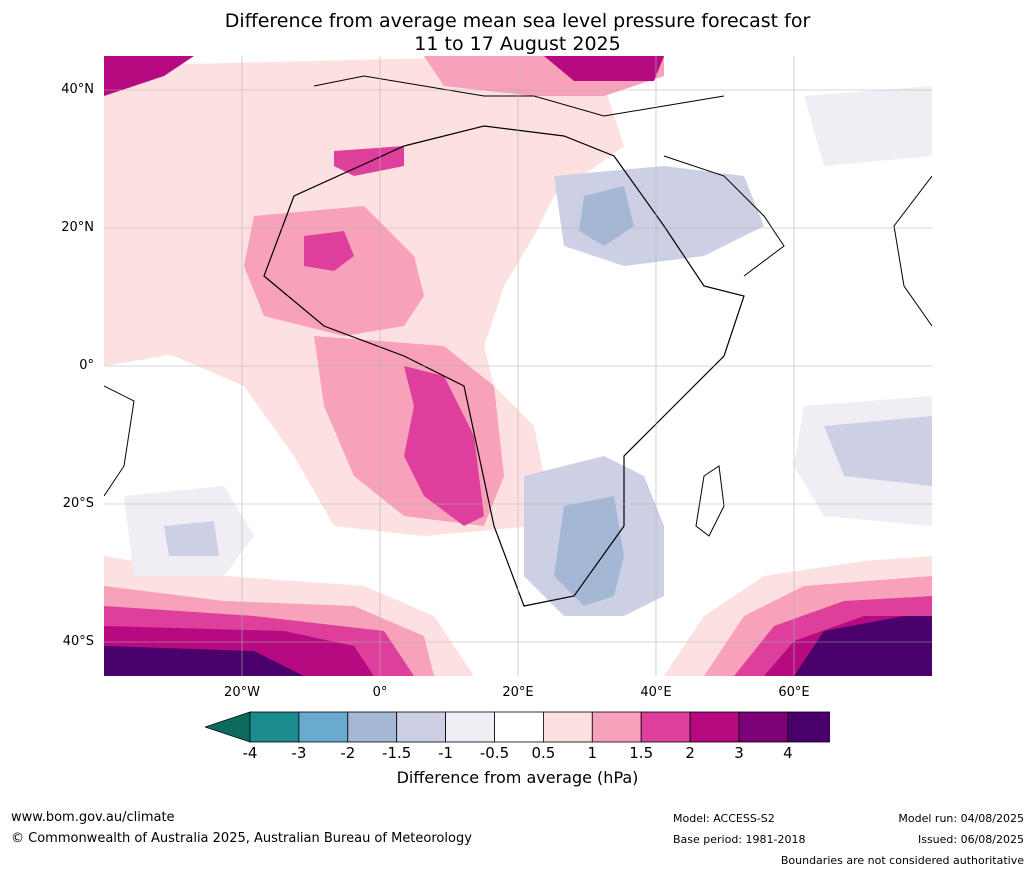 Image resolution: width=1035 pixels, height=873 pixels. I want to click on colorbar-tick-label: 1, so click(592, 753).